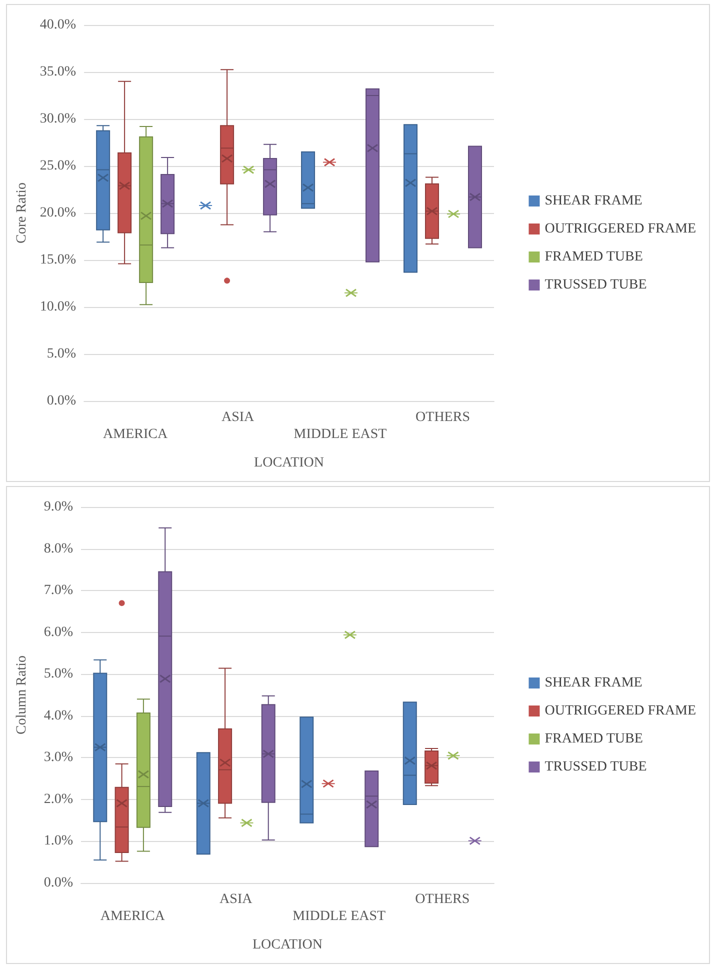 Image resolution: width=716 pixels, height=972 pixels. I want to click on y-axis-title: Column Ratio, so click(22, 695).